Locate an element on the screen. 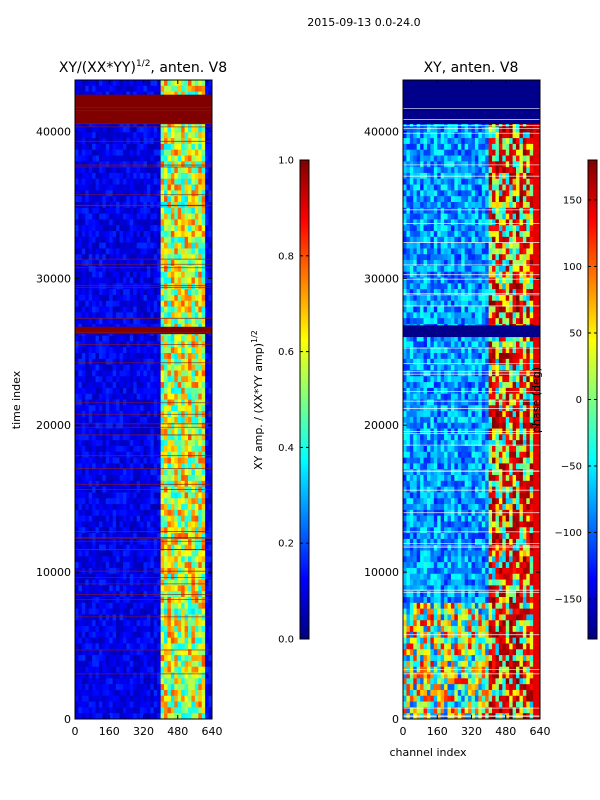 The image size is (600, 800). y-axis-label: time index is located at coordinates (16, 399).